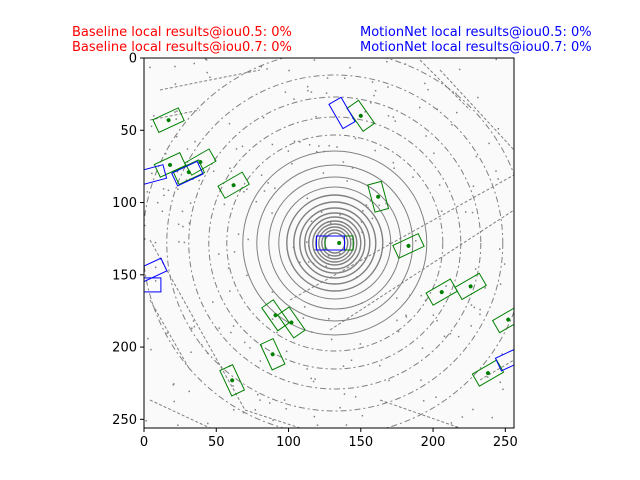  I want to click on lidar-ring, so click(335, 243).